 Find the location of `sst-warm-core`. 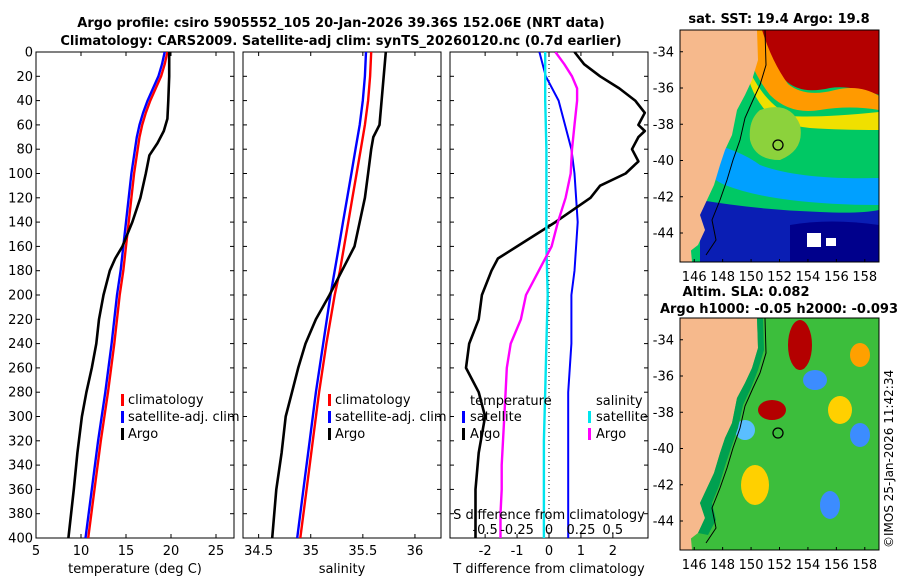

sst-warm-core is located at coordinates (820, 62).